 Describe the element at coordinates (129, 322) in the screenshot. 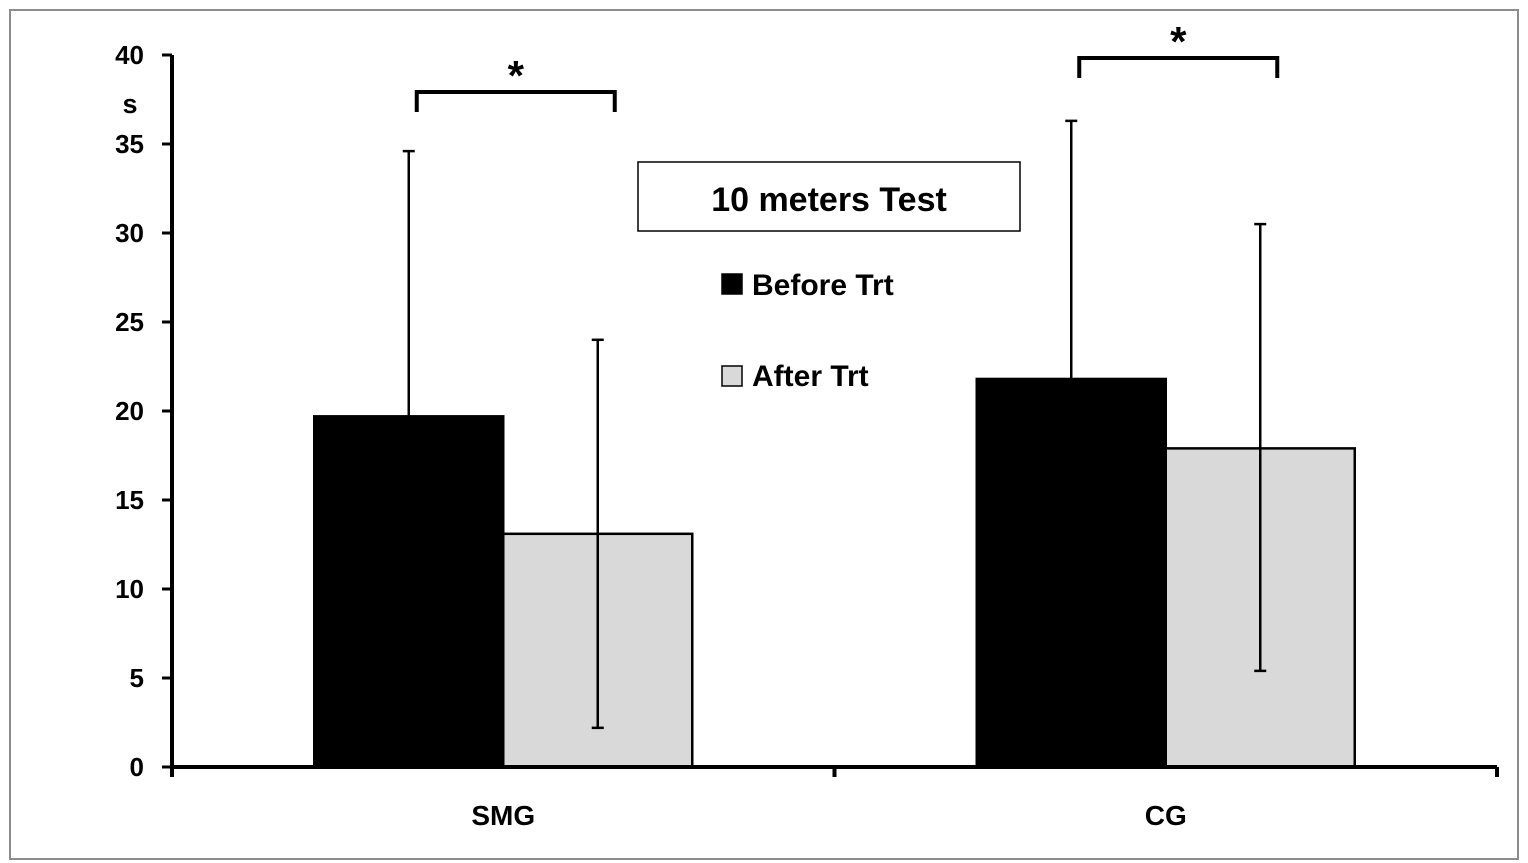

I see `y-tick-label-25: 25` at that location.